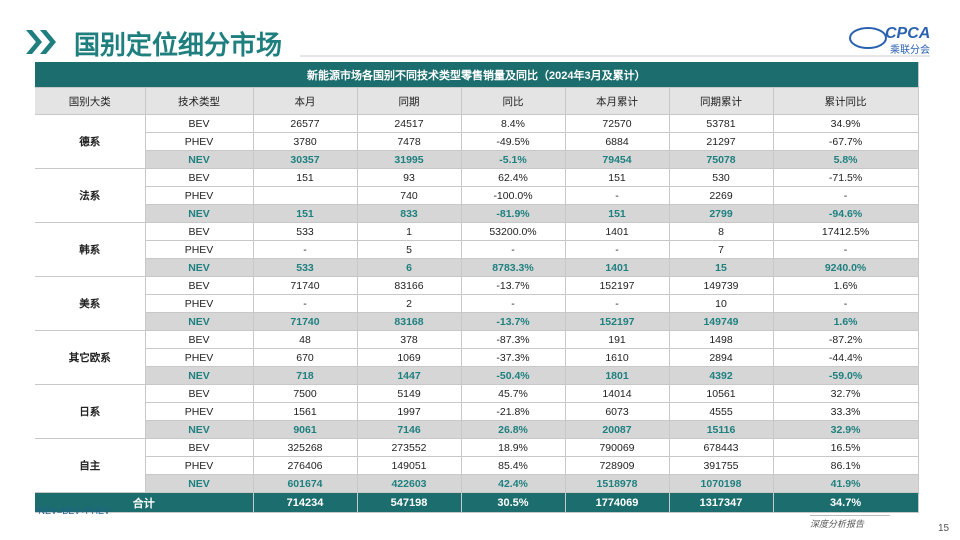 This screenshot has height=540, width=960. Describe the element at coordinates (409, 285) in the screenshot. I see `cell: 83166` at that location.